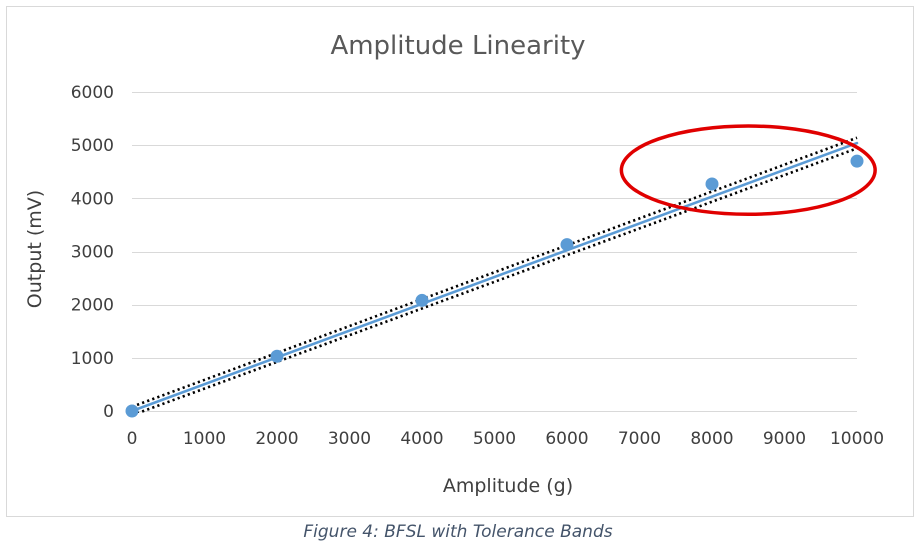  I want to click on data-point-2000, so click(277, 356).